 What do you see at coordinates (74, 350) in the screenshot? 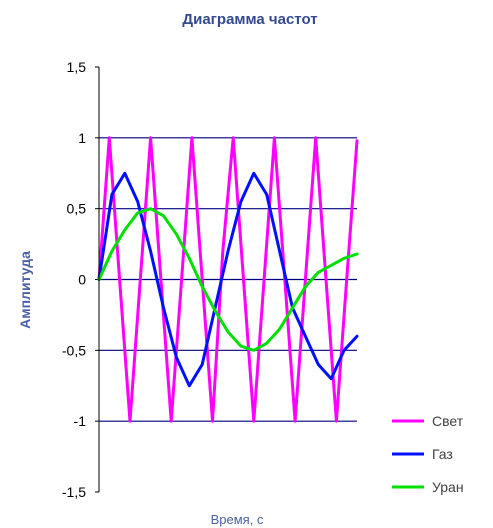
I see `y-tick-label: -0,5` at bounding box center [74, 350].